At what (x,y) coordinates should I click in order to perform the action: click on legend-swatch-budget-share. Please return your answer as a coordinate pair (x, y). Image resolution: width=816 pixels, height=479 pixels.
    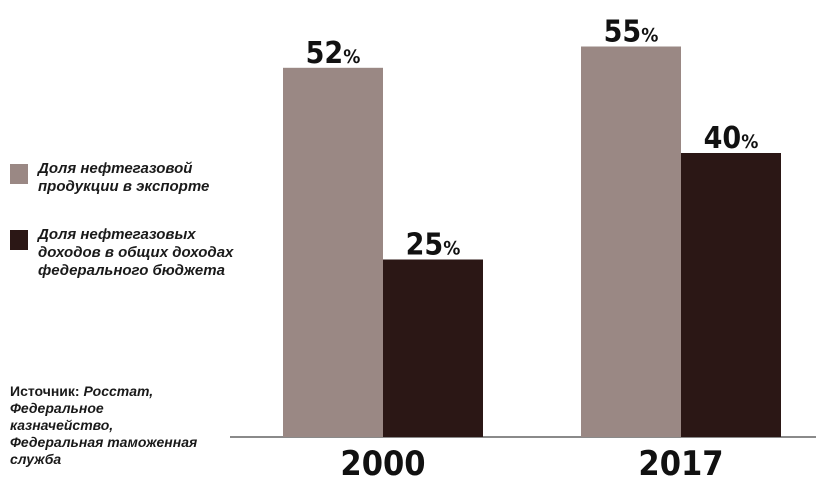
    Looking at the image, I should click on (19, 240).